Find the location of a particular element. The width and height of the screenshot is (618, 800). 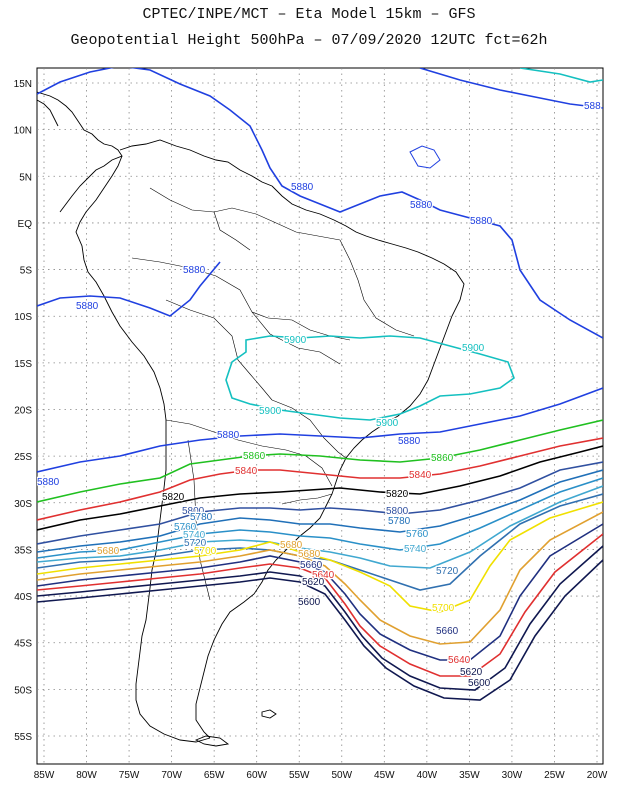

latitude-label: 15S is located at coordinates (23, 364).